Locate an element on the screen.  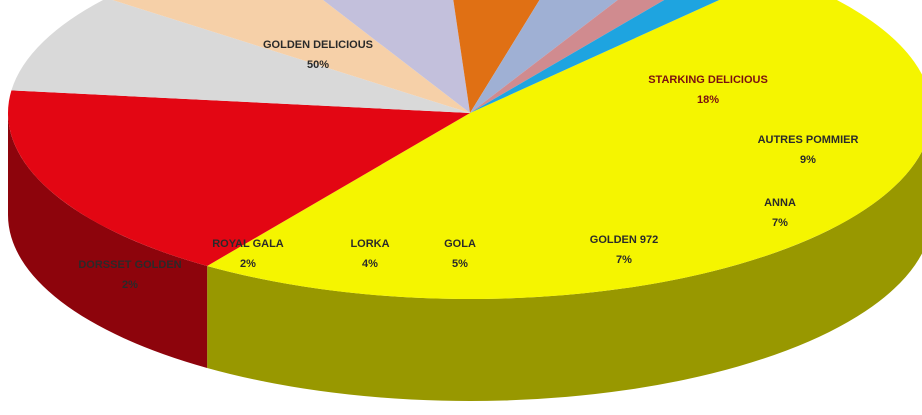
slice-label-golden-972: GOLDEN 972 is located at coordinates (624, 240).